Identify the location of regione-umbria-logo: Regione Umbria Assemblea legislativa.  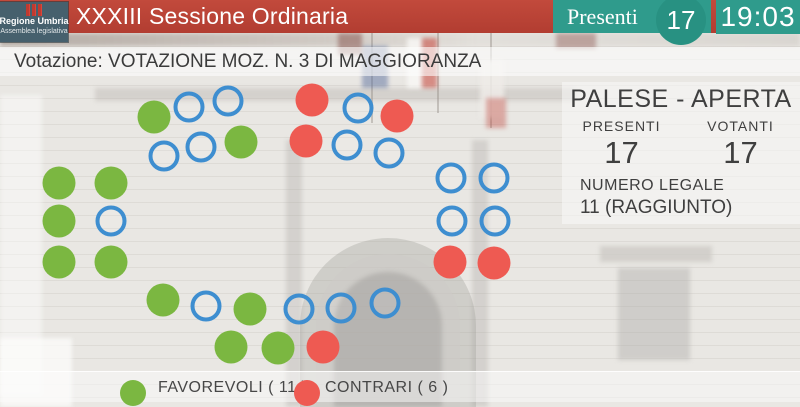
(34, 22).